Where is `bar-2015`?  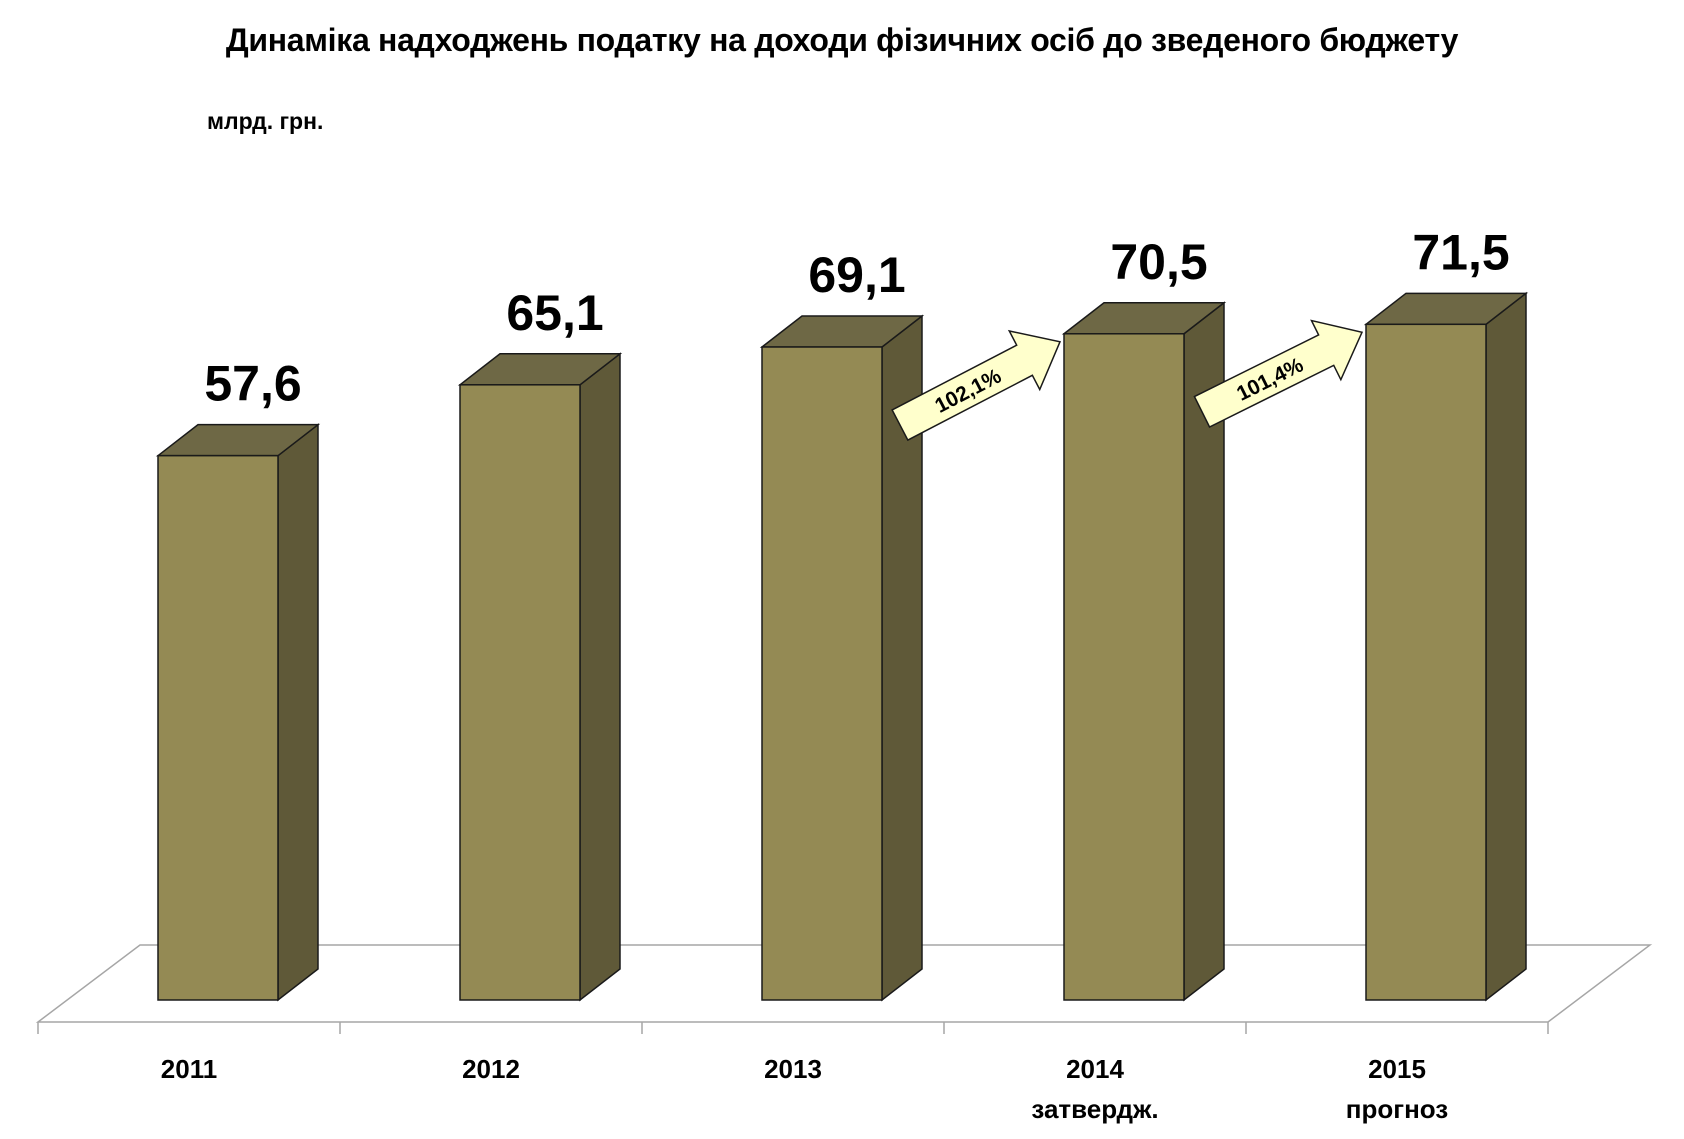 bar-2015 is located at coordinates (1446, 646).